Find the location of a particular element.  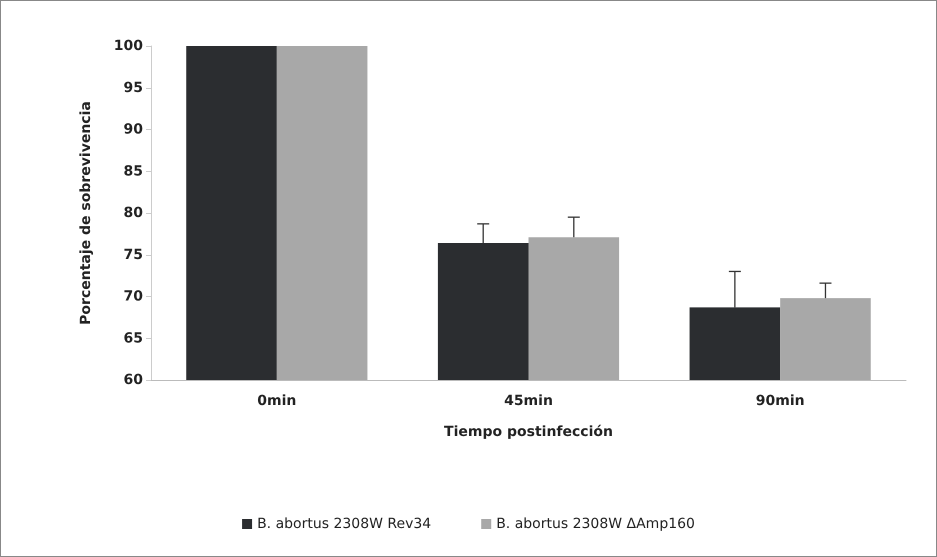

y-tick-label: 70 is located at coordinates (134, 296).